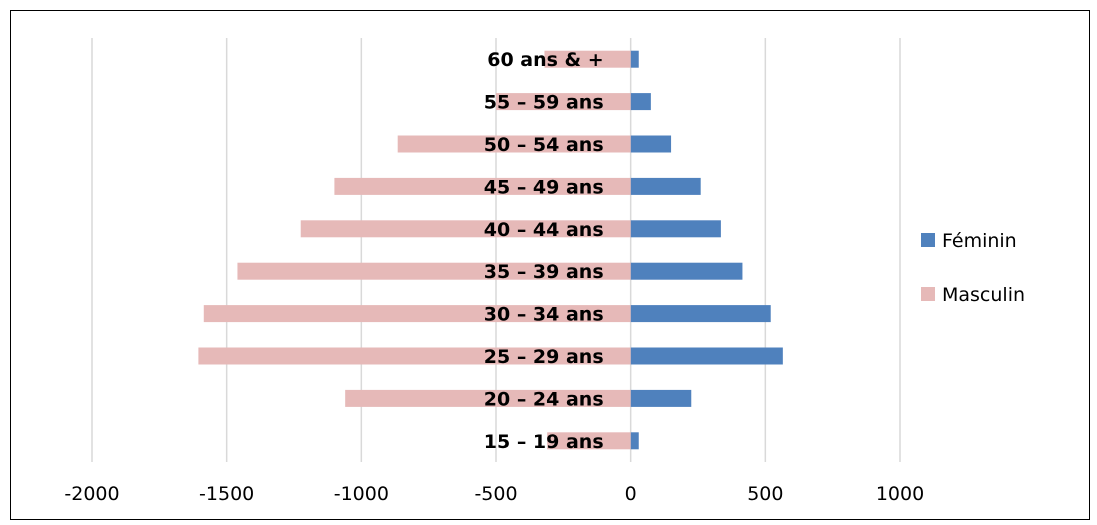 The height and width of the screenshot is (525, 1097). What do you see at coordinates (226, 494) in the screenshot?
I see `x-tick-label: -1500` at bounding box center [226, 494].